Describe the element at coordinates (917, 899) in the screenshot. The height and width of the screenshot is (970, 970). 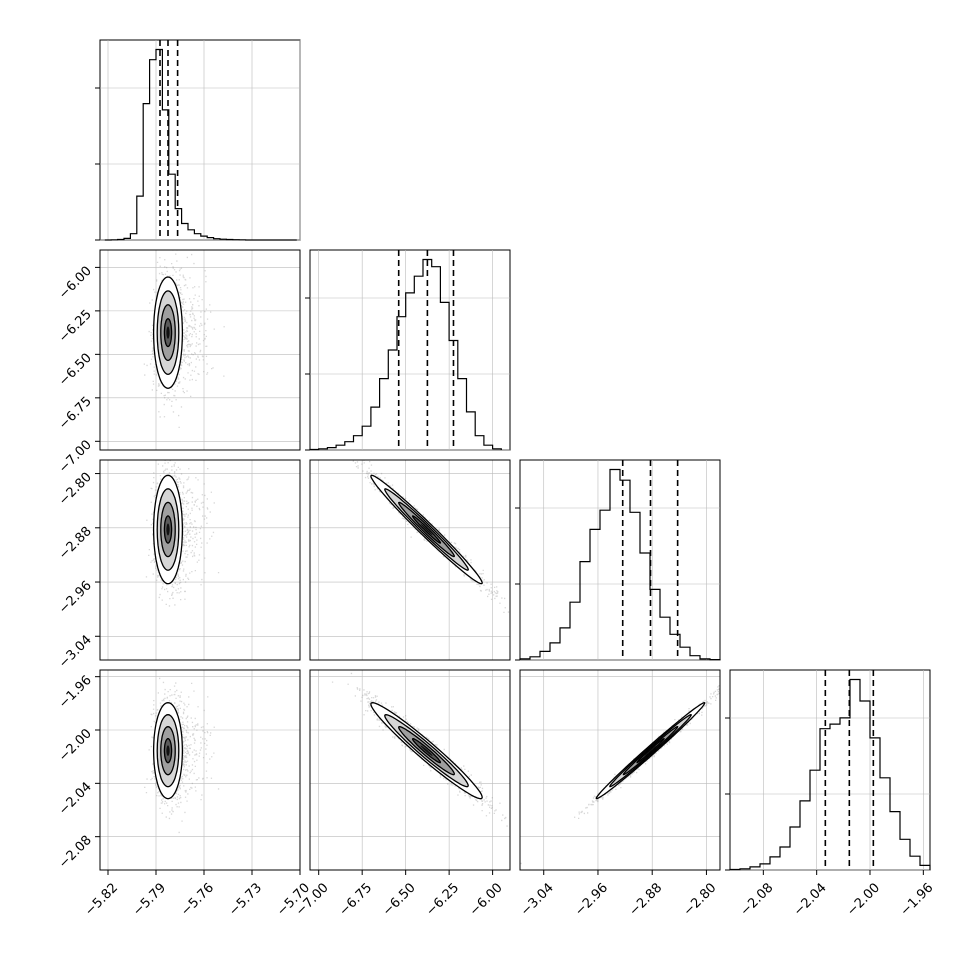
I see `x-tick-label: −1.96` at that location.